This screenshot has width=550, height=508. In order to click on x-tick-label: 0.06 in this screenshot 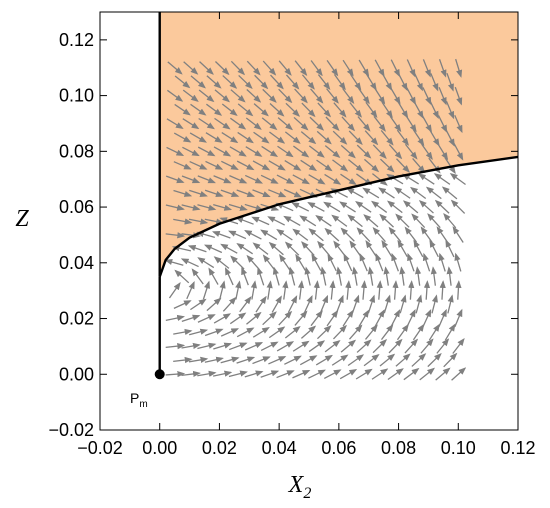, I will do `click(338, 448)`.